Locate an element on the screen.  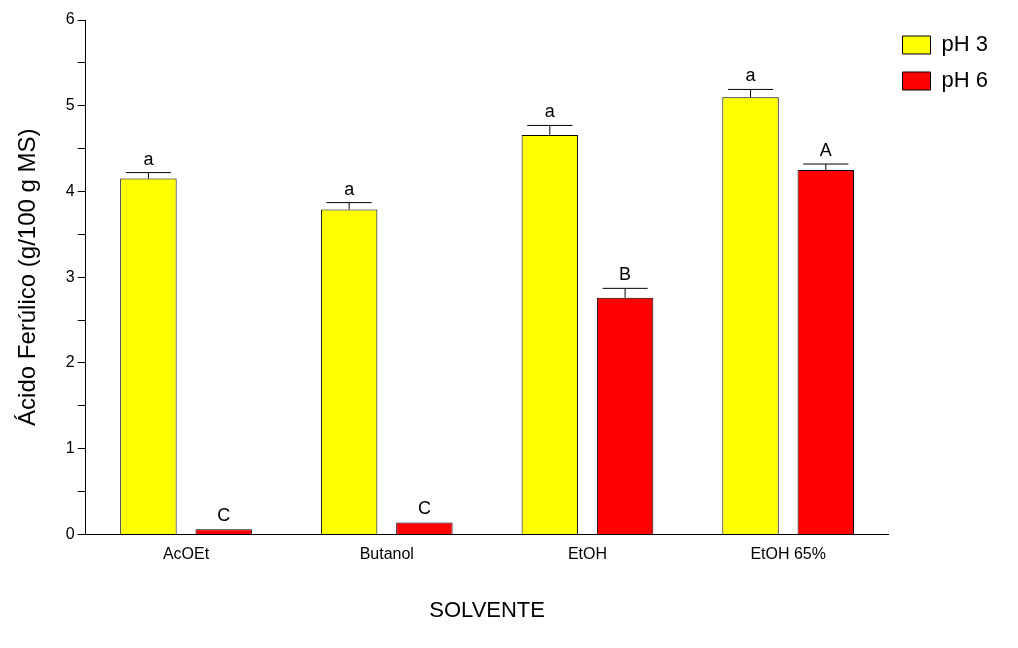
y-tick-label: 6 is located at coordinates (70, 19).